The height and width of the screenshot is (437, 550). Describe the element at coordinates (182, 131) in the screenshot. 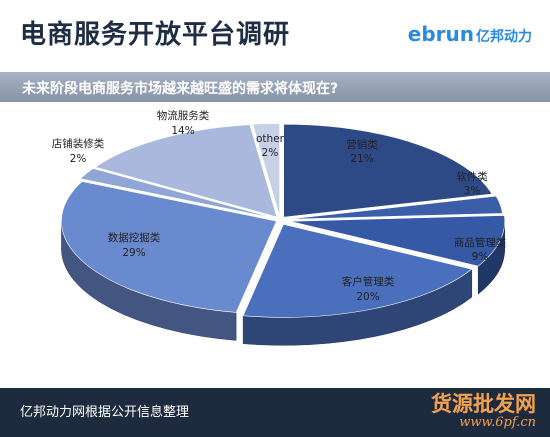

I see `slice-value-6: 14%` at that location.